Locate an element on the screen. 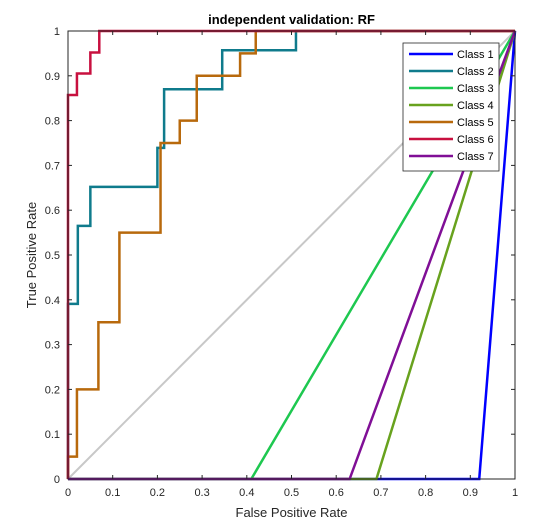  x-tick-label: 0.4 is located at coordinates (246, 493).